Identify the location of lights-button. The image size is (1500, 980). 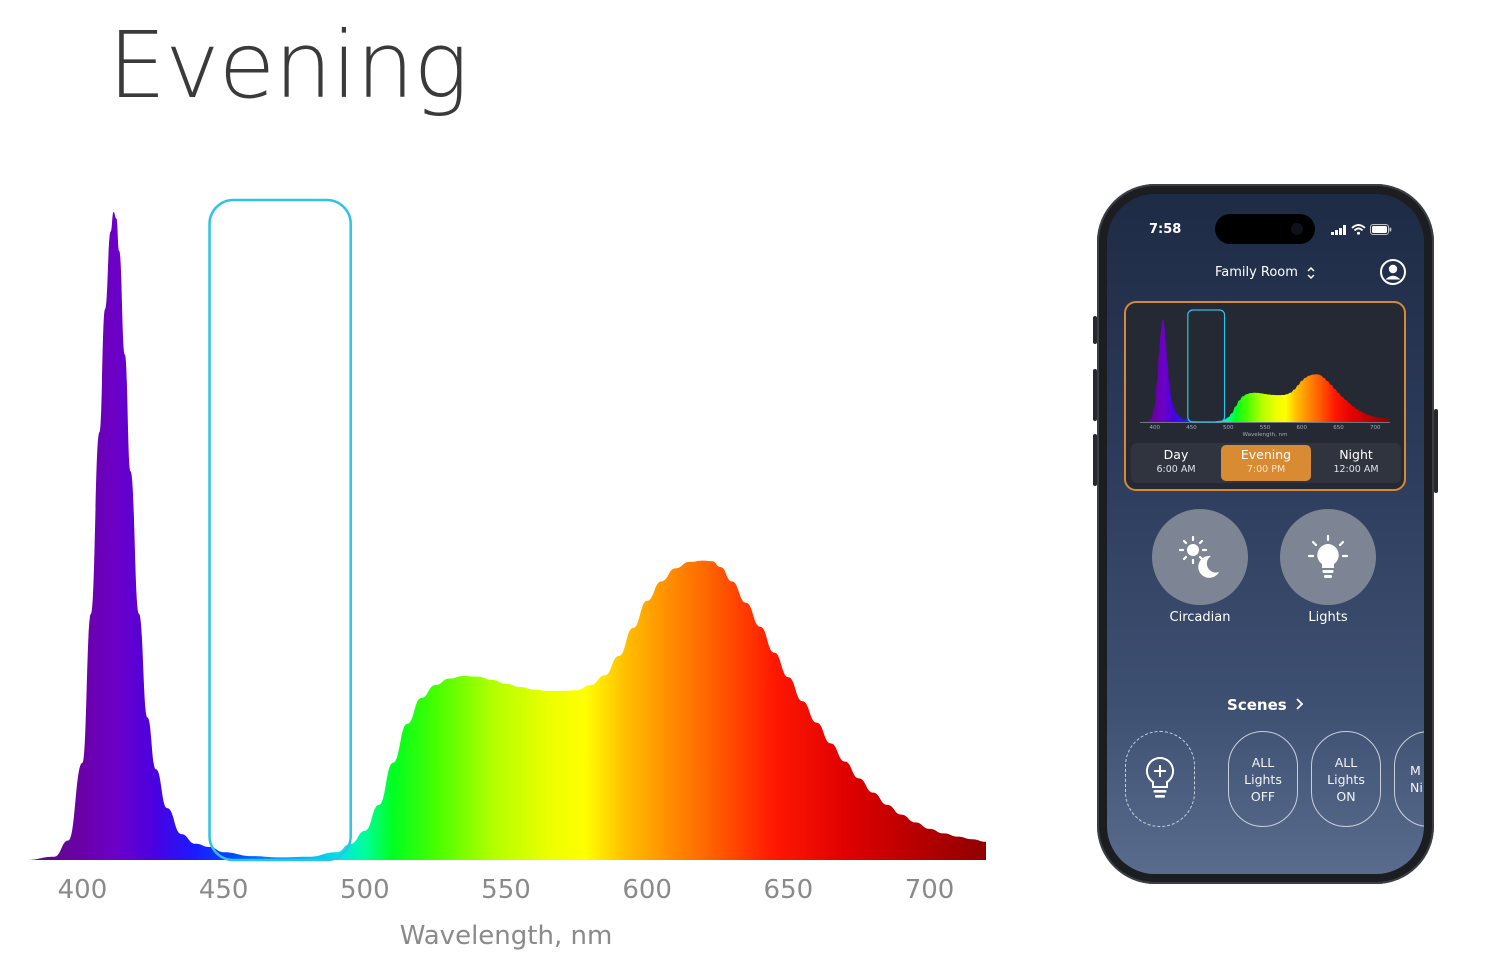
(1328, 557).